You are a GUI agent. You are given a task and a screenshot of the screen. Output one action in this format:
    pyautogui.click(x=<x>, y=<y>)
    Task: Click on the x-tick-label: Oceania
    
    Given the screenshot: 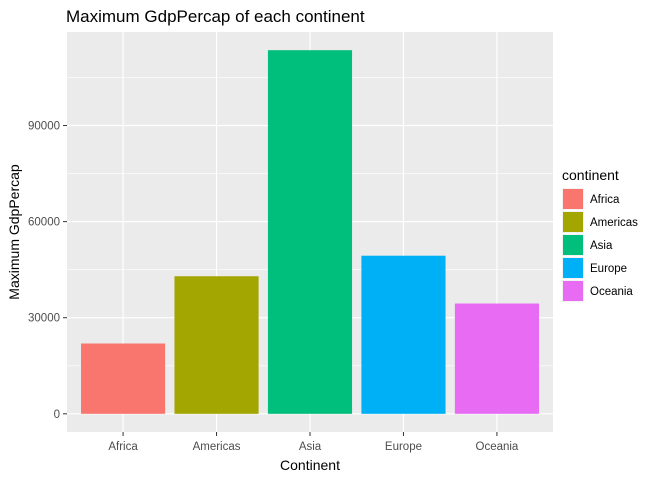 What is the action you would take?
    pyautogui.click(x=497, y=447)
    